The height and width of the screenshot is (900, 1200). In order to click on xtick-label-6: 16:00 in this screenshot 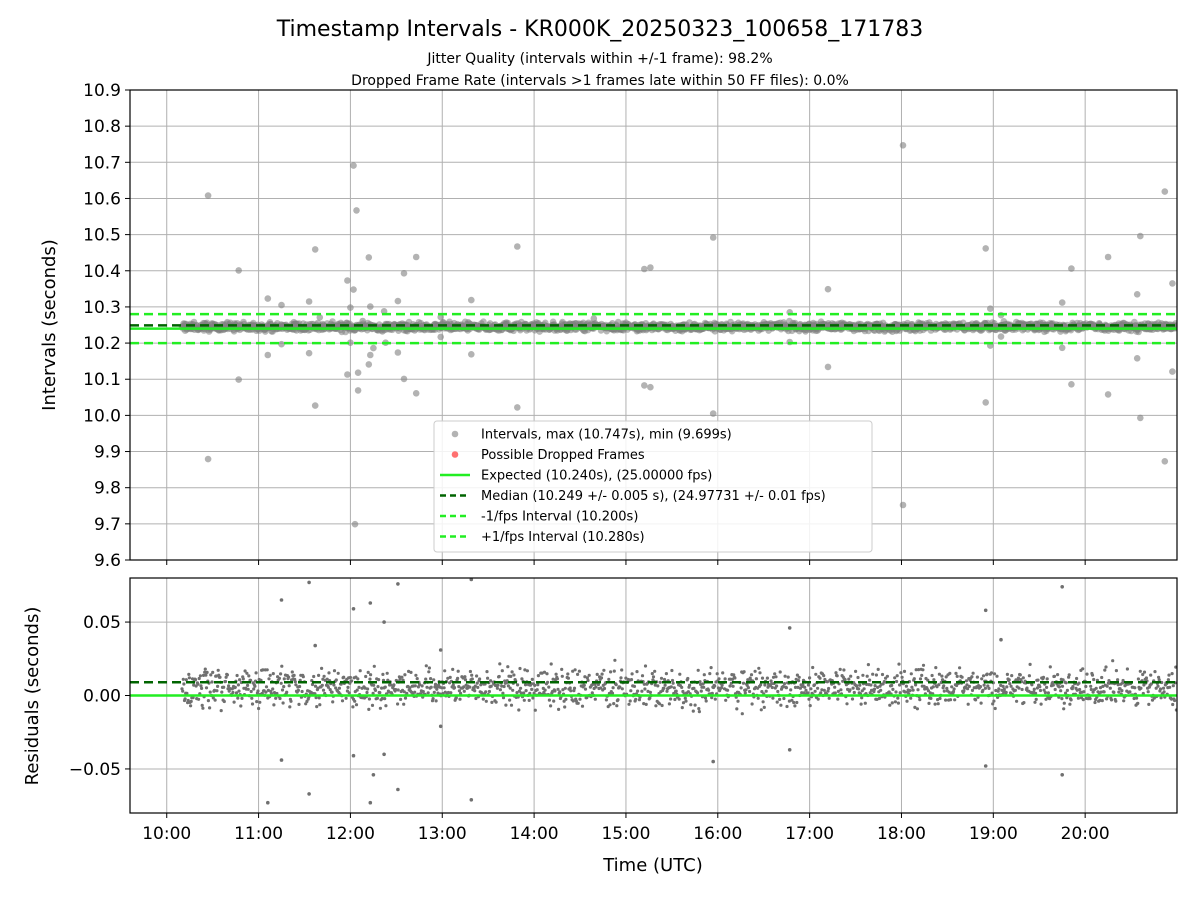, I will do `click(717, 834)`.